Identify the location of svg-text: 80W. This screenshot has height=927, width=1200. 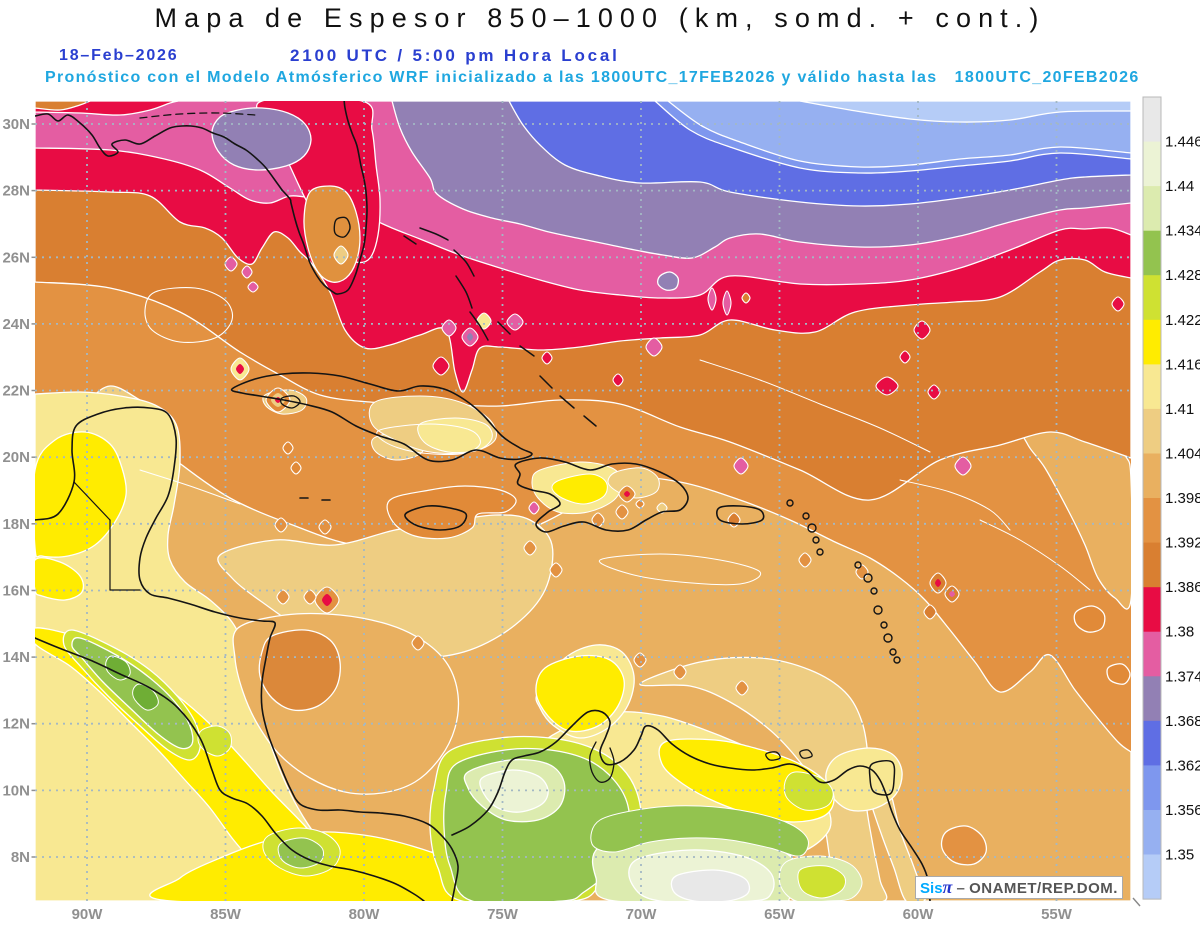
(365, 914).